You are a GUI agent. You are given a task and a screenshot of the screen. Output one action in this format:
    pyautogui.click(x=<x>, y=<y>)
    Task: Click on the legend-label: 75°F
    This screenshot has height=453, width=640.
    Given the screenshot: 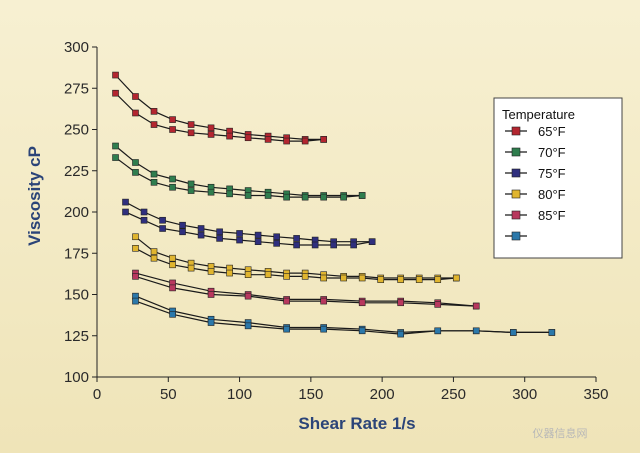 What is the action you would take?
    pyautogui.click(x=552, y=173)
    